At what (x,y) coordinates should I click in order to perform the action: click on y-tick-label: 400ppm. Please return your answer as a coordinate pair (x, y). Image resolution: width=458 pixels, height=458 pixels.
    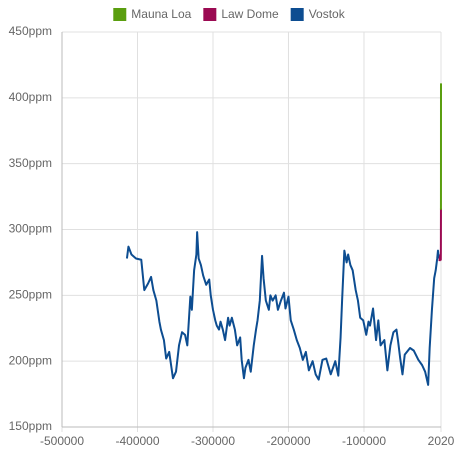
    Looking at the image, I should click on (30, 97).